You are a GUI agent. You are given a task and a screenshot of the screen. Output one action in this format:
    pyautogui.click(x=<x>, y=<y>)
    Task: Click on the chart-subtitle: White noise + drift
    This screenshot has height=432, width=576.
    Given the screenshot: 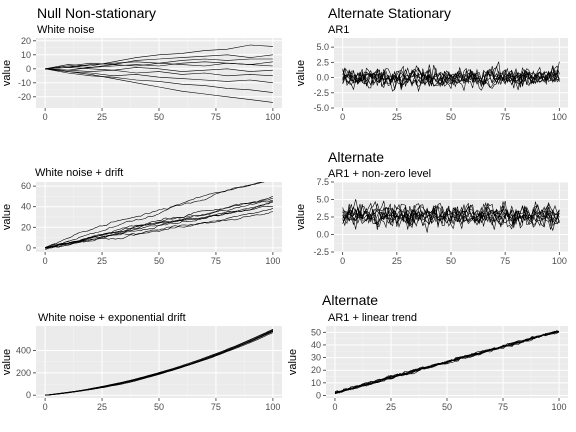 What is the action you would take?
    pyautogui.click(x=79, y=173)
    